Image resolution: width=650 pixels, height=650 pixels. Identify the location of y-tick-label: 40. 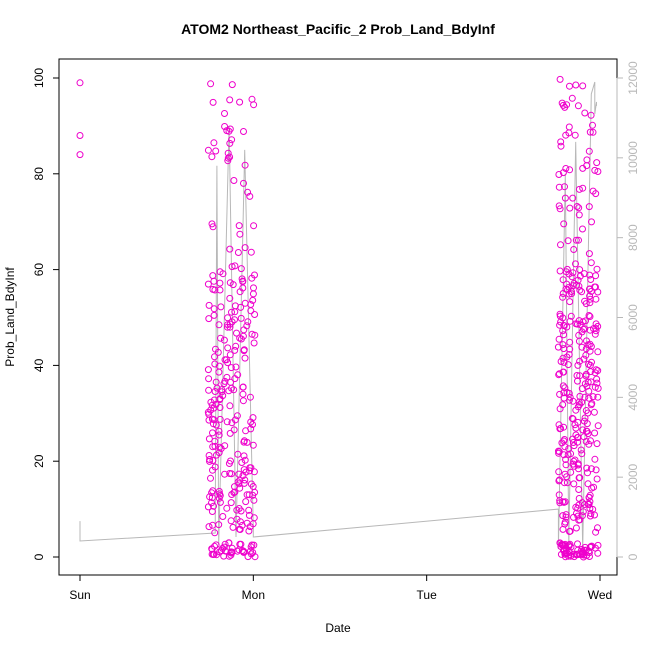
(39, 365).